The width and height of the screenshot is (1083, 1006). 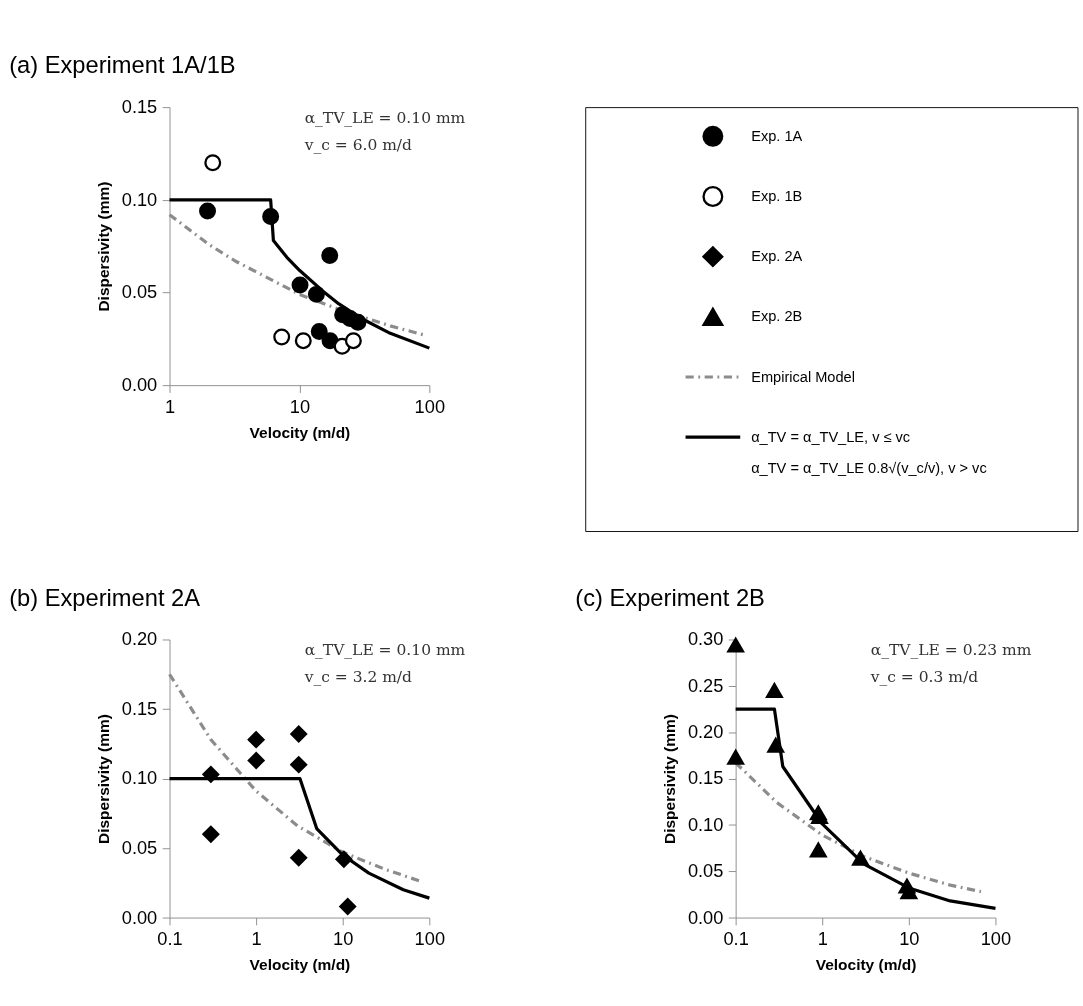 What do you see at coordinates (358, 145) in the screenshot?
I see `annotation: v_c = 6.0 m/d` at bounding box center [358, 145].